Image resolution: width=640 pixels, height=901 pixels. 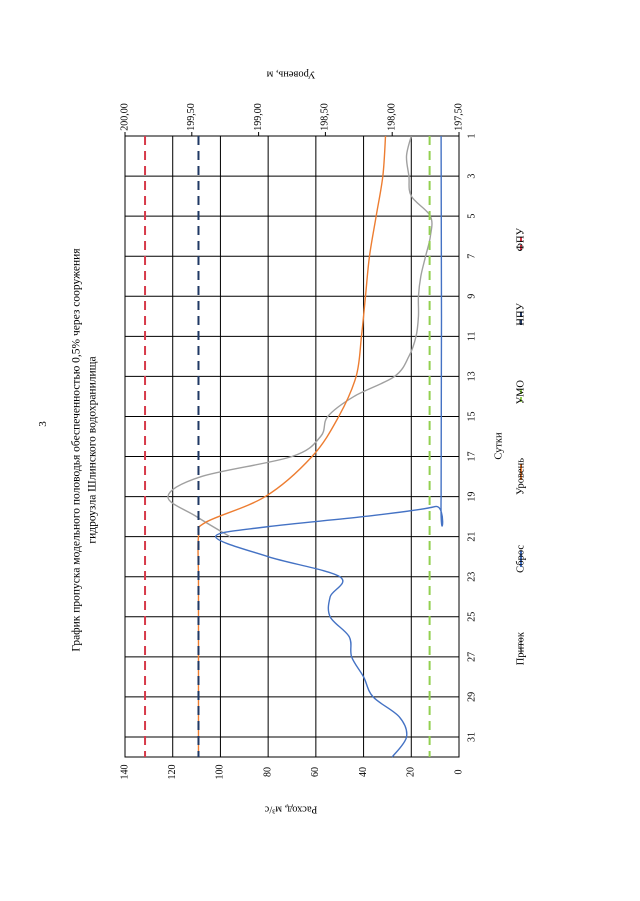 I want to click on legend-label: ФПУ, so click(x=520, y=239).